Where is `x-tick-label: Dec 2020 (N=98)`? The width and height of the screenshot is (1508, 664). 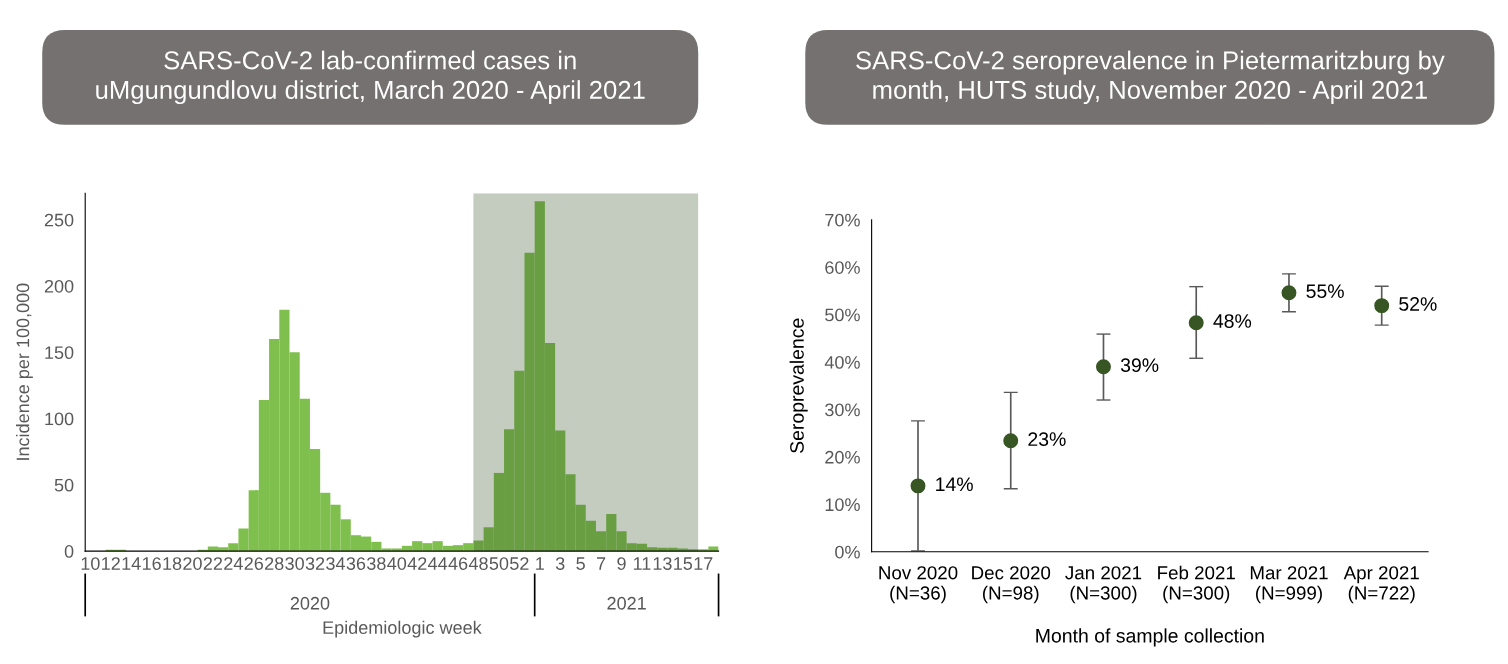 x-tick-label: Dec 2020 (N=98) is located at coordinates (1011, 585).